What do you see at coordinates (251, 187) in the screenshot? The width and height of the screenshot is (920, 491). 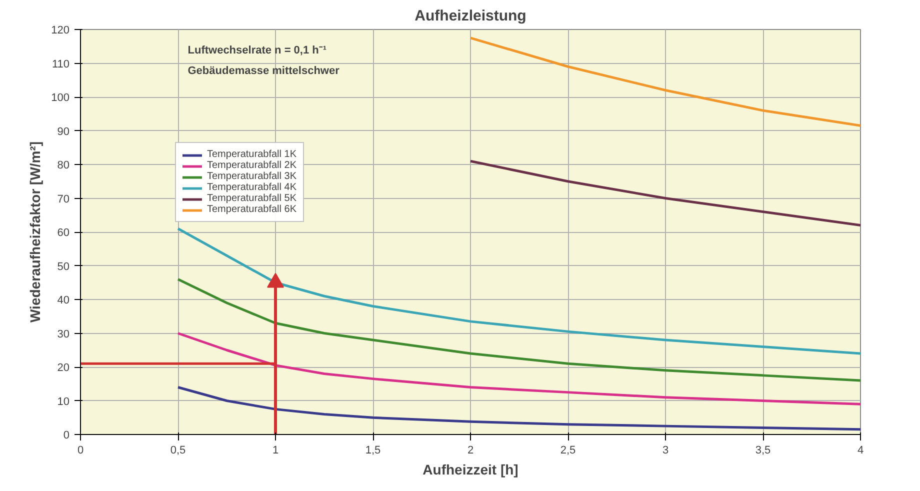 I see `legend-label: Temperaturabfall 4K` at bounding box center [251, 187].